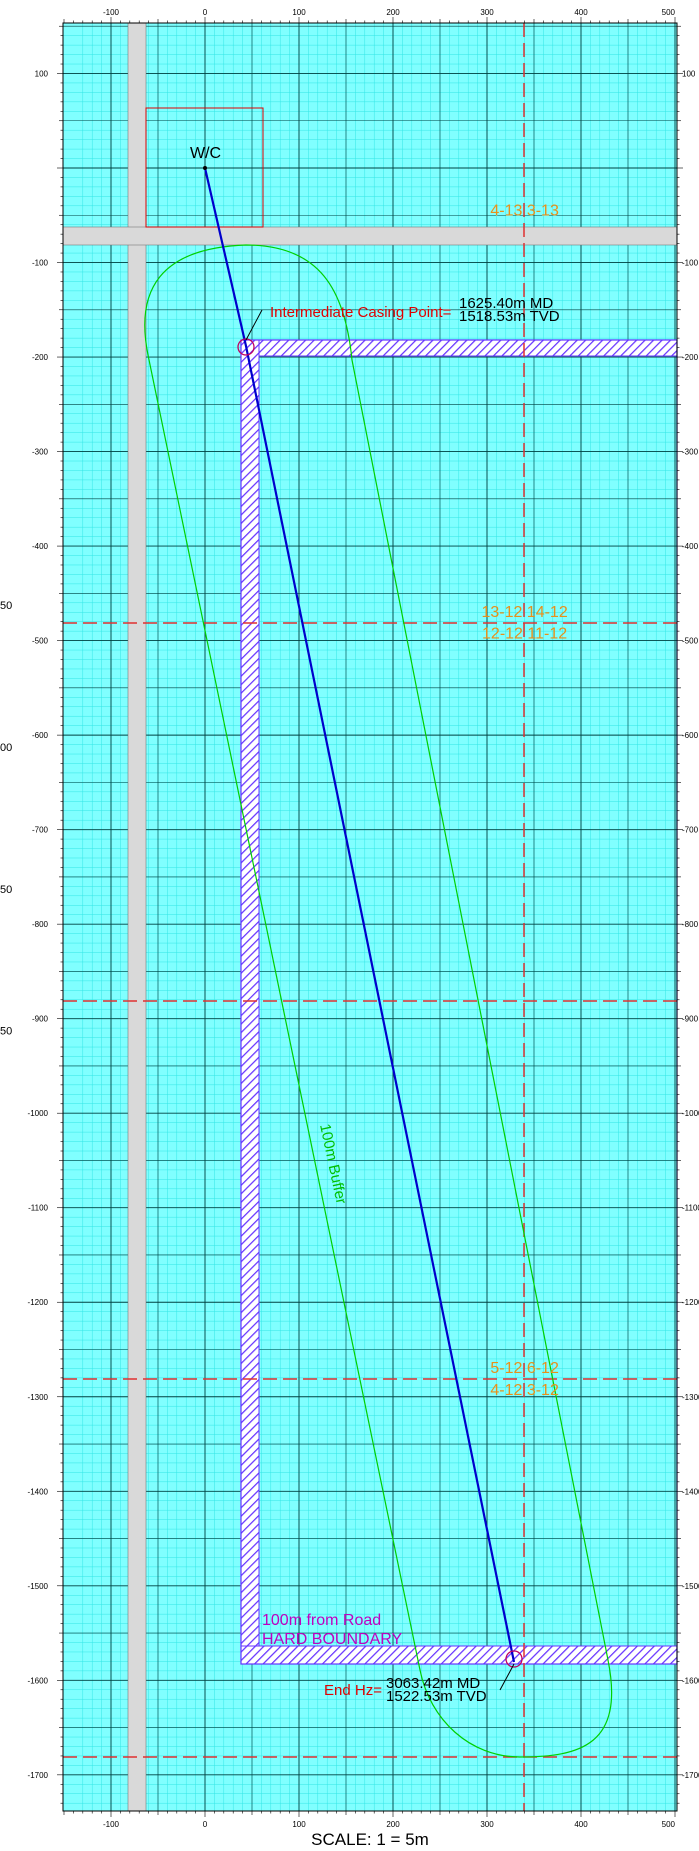 The width and height of the screenshot is (699, 1851). I want to click on intermediate-leader, so click(254, 325).